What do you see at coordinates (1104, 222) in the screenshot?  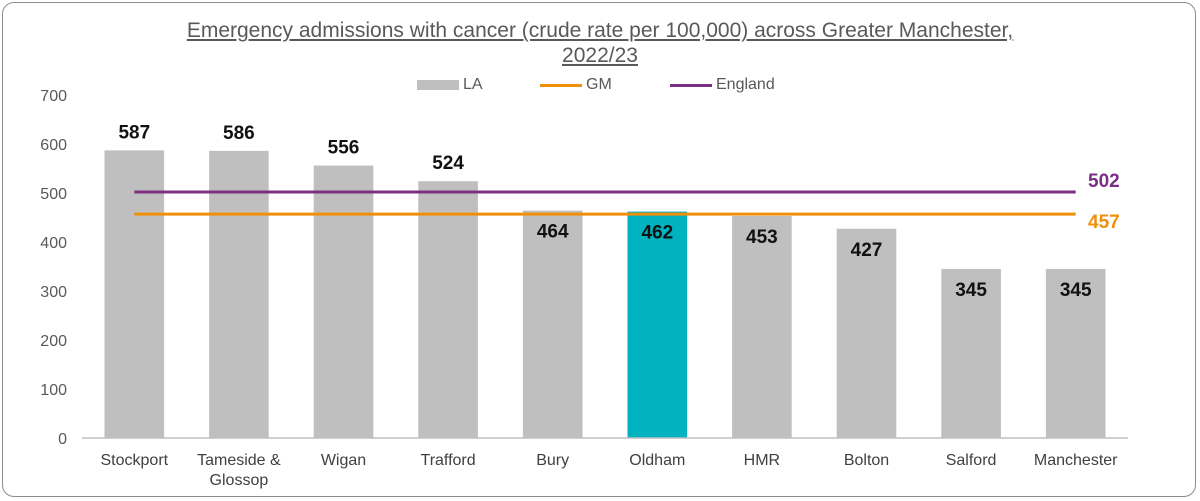 I see `reference-line-label: 457` at bounding box center [1104, 222].